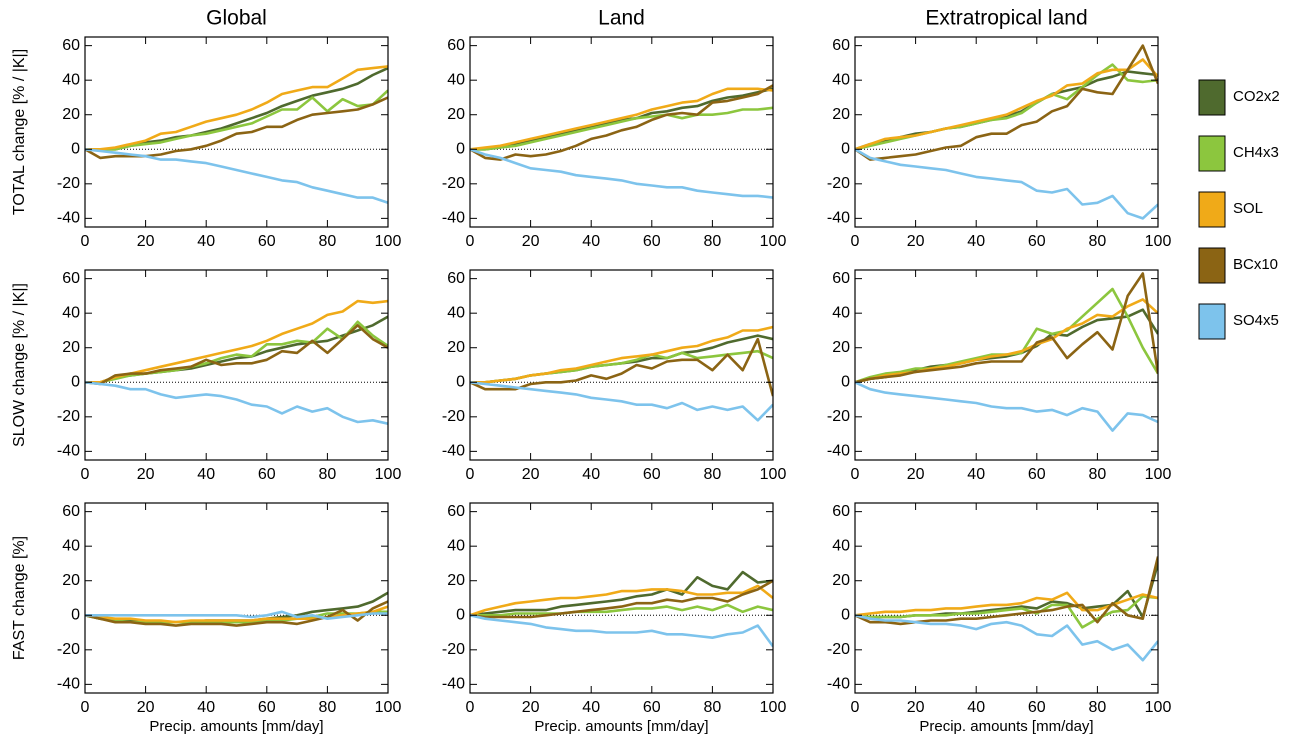 The image size is (1301, 747). I want to click on legend-label: SOL, so click(1248, 208).